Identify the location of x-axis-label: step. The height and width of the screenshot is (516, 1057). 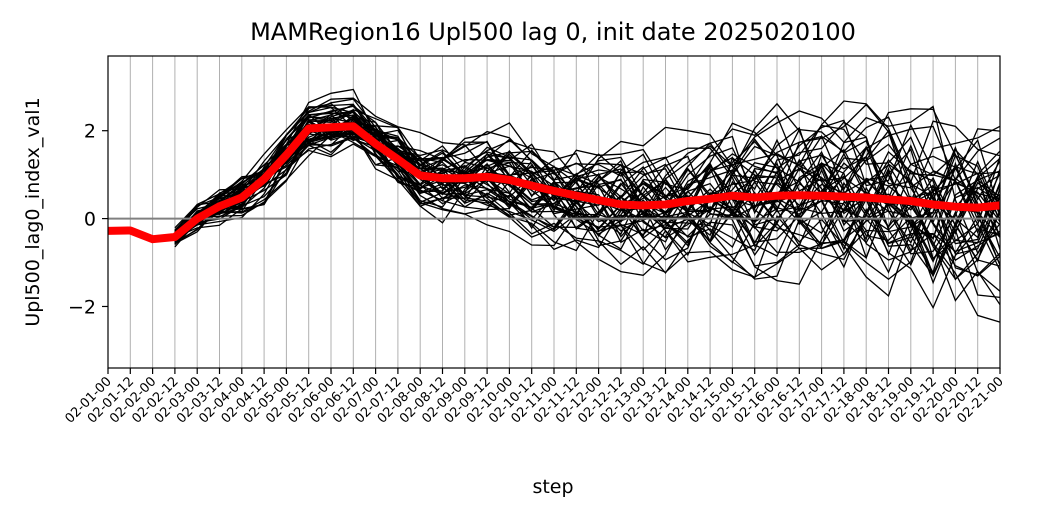
(552, 487).